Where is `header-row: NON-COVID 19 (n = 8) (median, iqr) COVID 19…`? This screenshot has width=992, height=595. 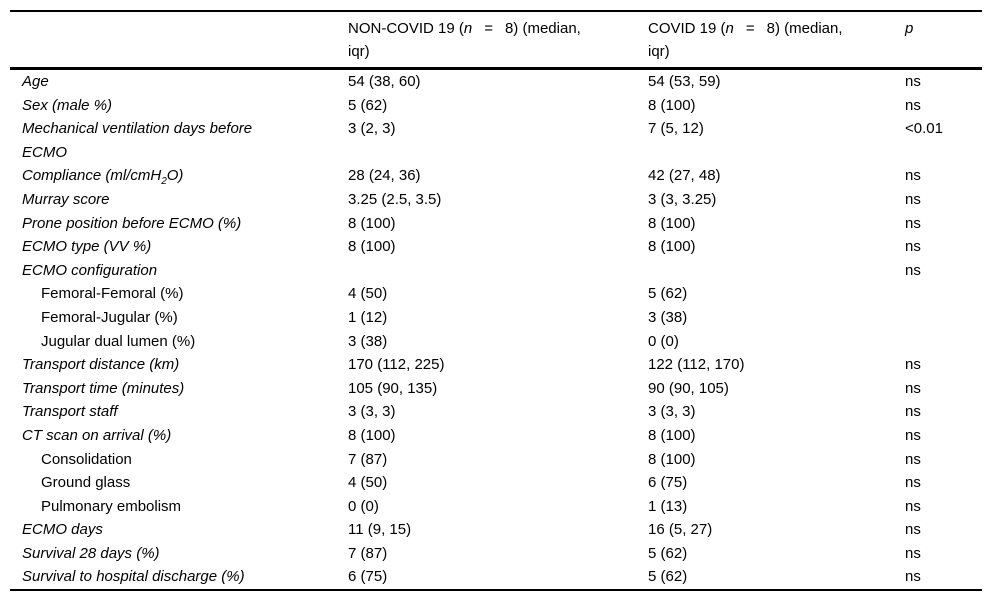 header-row: NON-COVID 19 (n = 8) (median, iqr) COVID 19… is located at coordinates (496, 40).